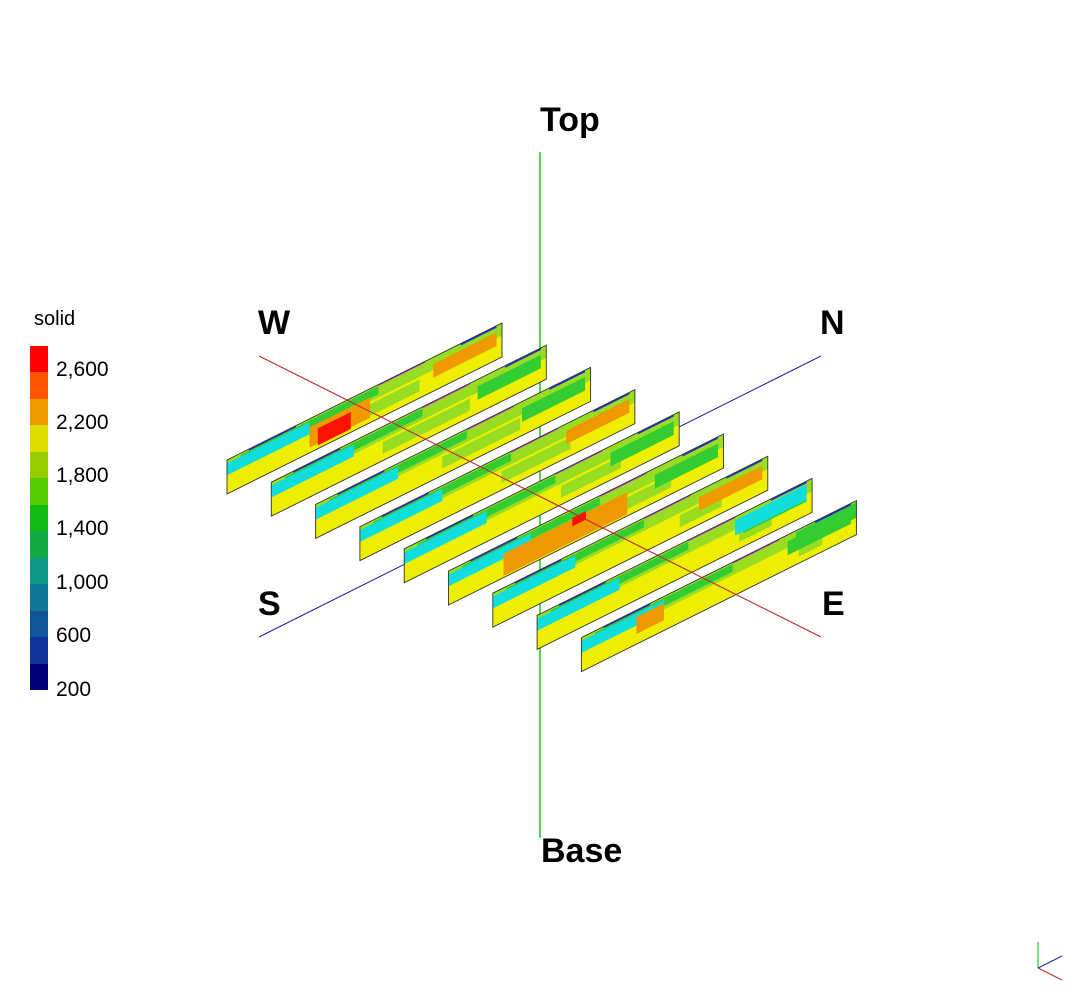 This screenshot has height=994, width=1080. I want to click on label-west: W, so click(274, 323).